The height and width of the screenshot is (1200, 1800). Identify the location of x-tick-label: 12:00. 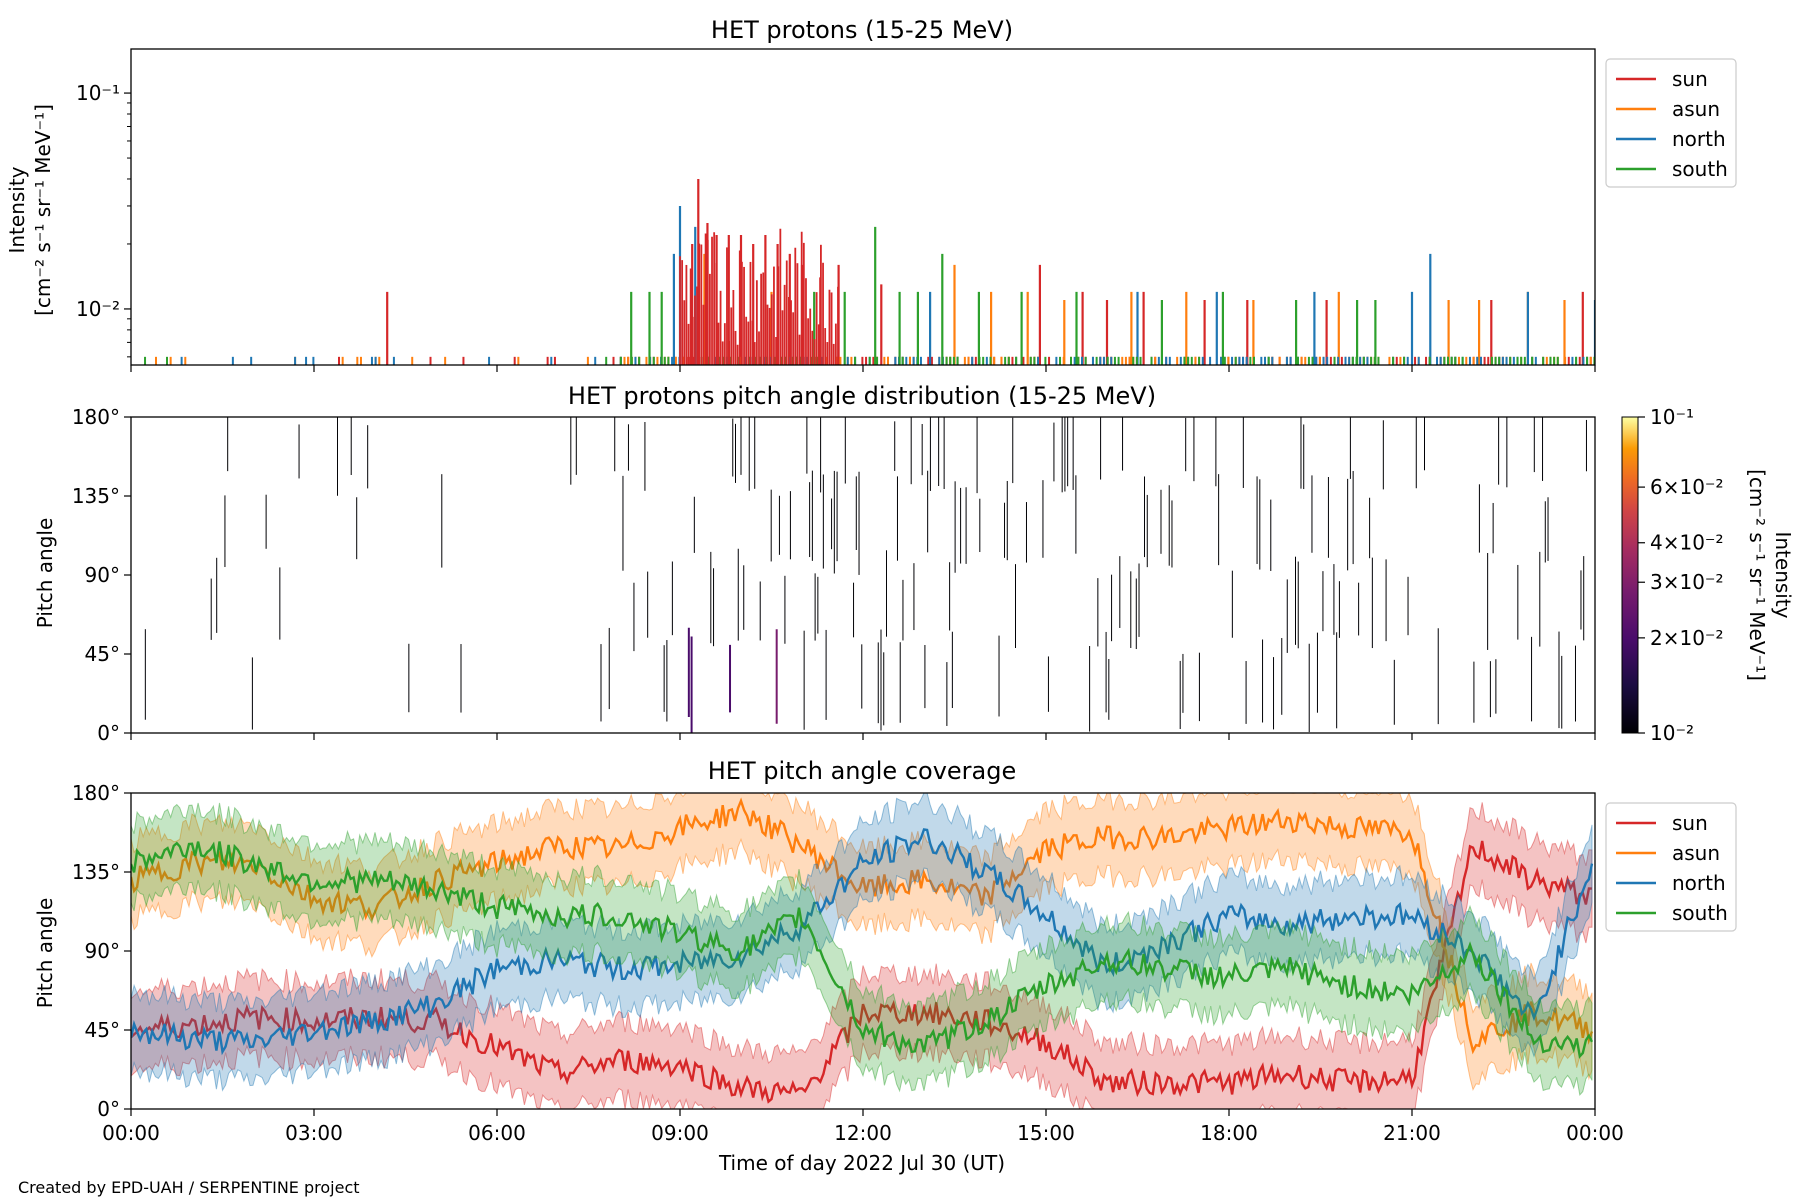
(863, 1133).